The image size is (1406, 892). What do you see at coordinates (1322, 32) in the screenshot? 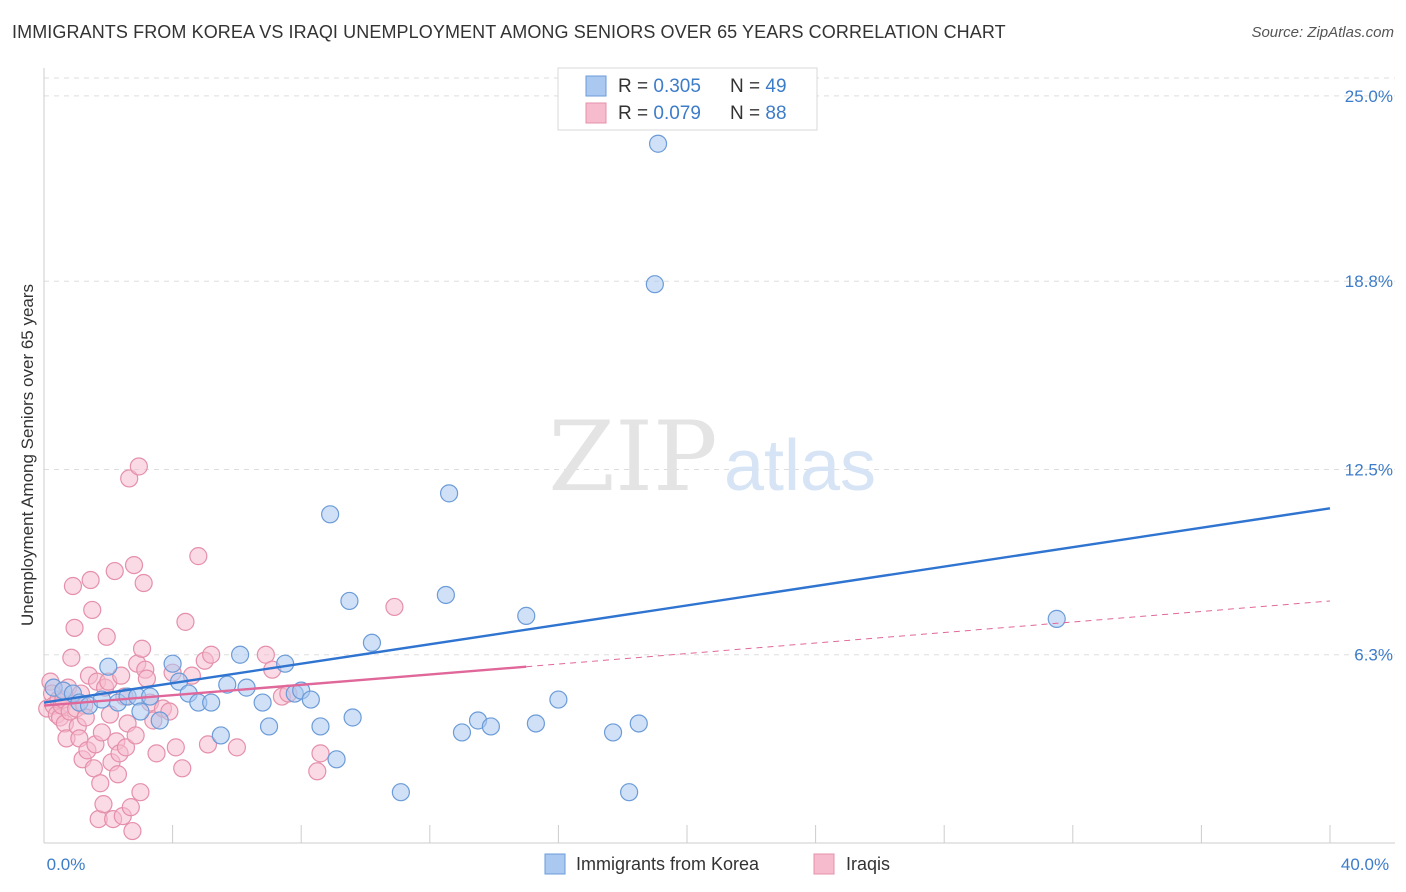
I see `source-credit: Source: ZipAtlas.com` at bounding box center [1322, 32].